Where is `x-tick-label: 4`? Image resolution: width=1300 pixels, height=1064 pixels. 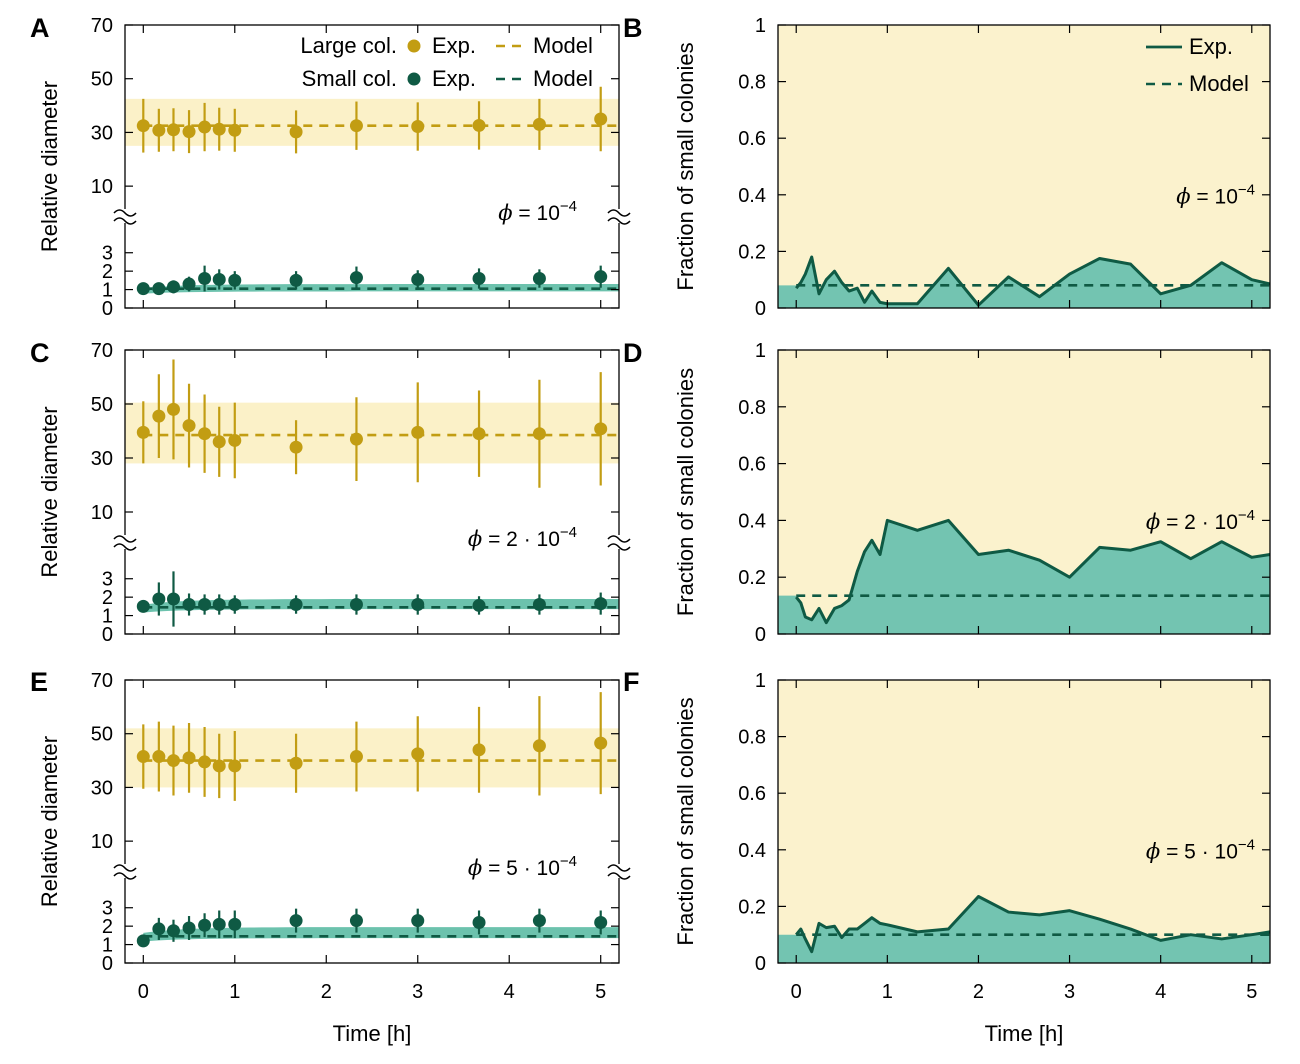 x-tick-label: 4 is located at coordinates (1160, 992).